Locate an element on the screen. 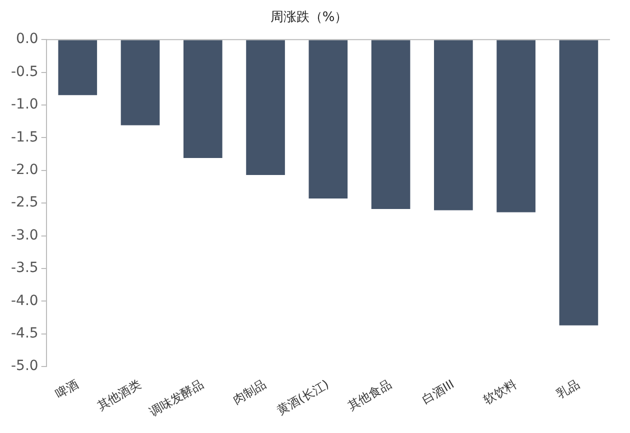 The width and height of the screenshot is (630, 433). x-tick-label: 调味发酵品 is located at coordinates (176, 398).